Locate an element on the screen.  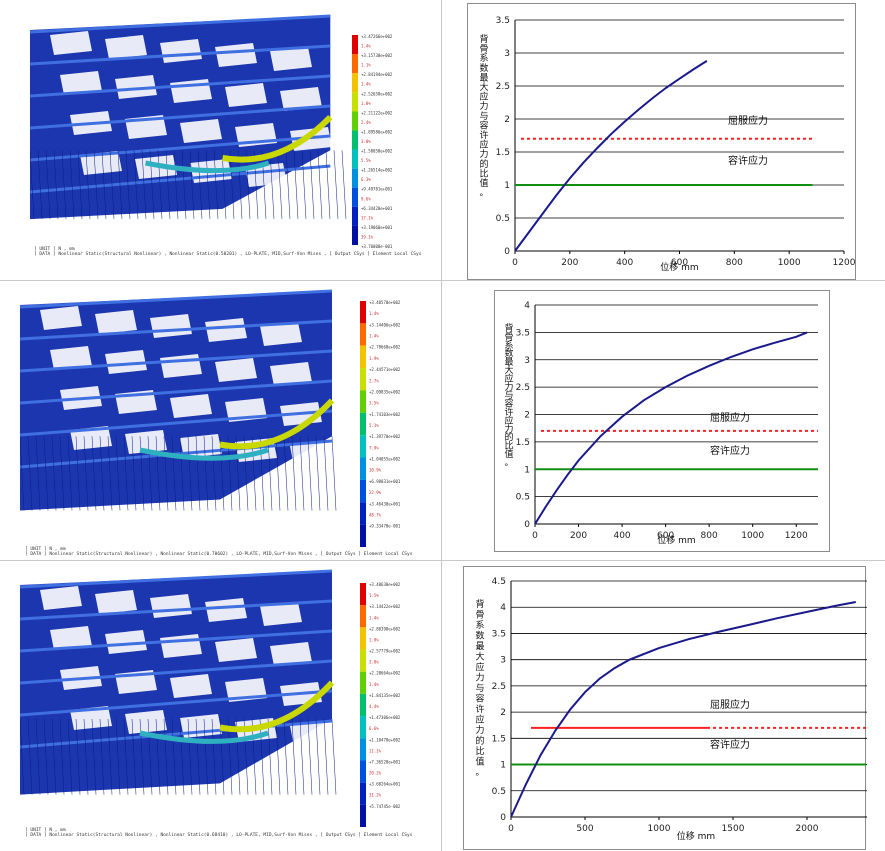
x-tick-label: 400 is located at coordinates (624, 263).